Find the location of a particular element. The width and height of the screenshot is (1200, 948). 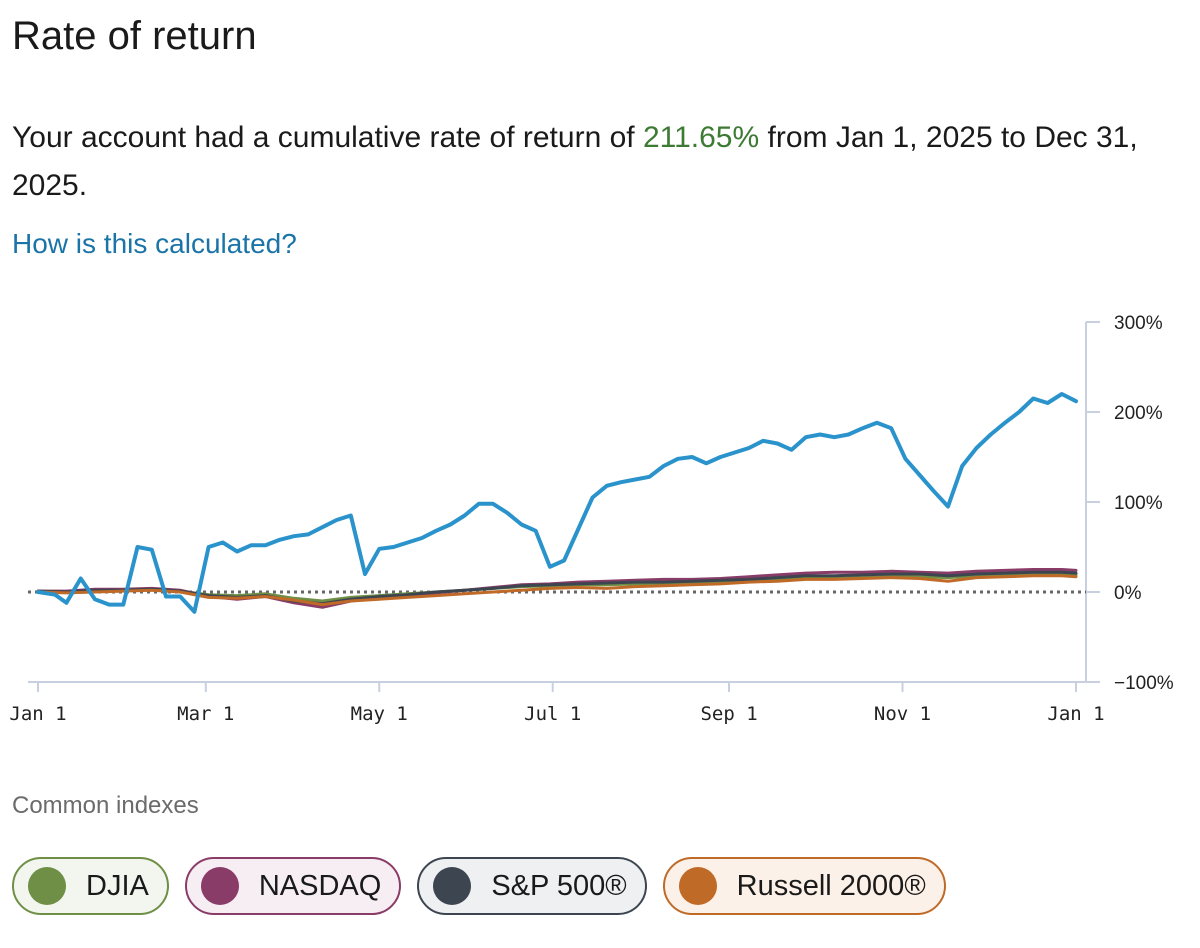

x-tick-label: Mar 1 is located at coordinates (205, 714).